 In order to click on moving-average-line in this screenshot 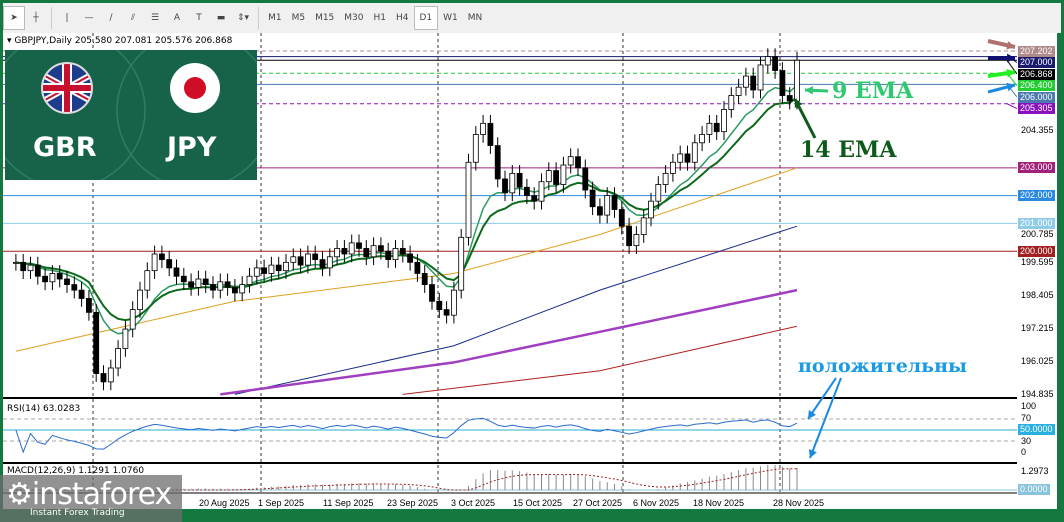, I will do `click(600, 360)`.